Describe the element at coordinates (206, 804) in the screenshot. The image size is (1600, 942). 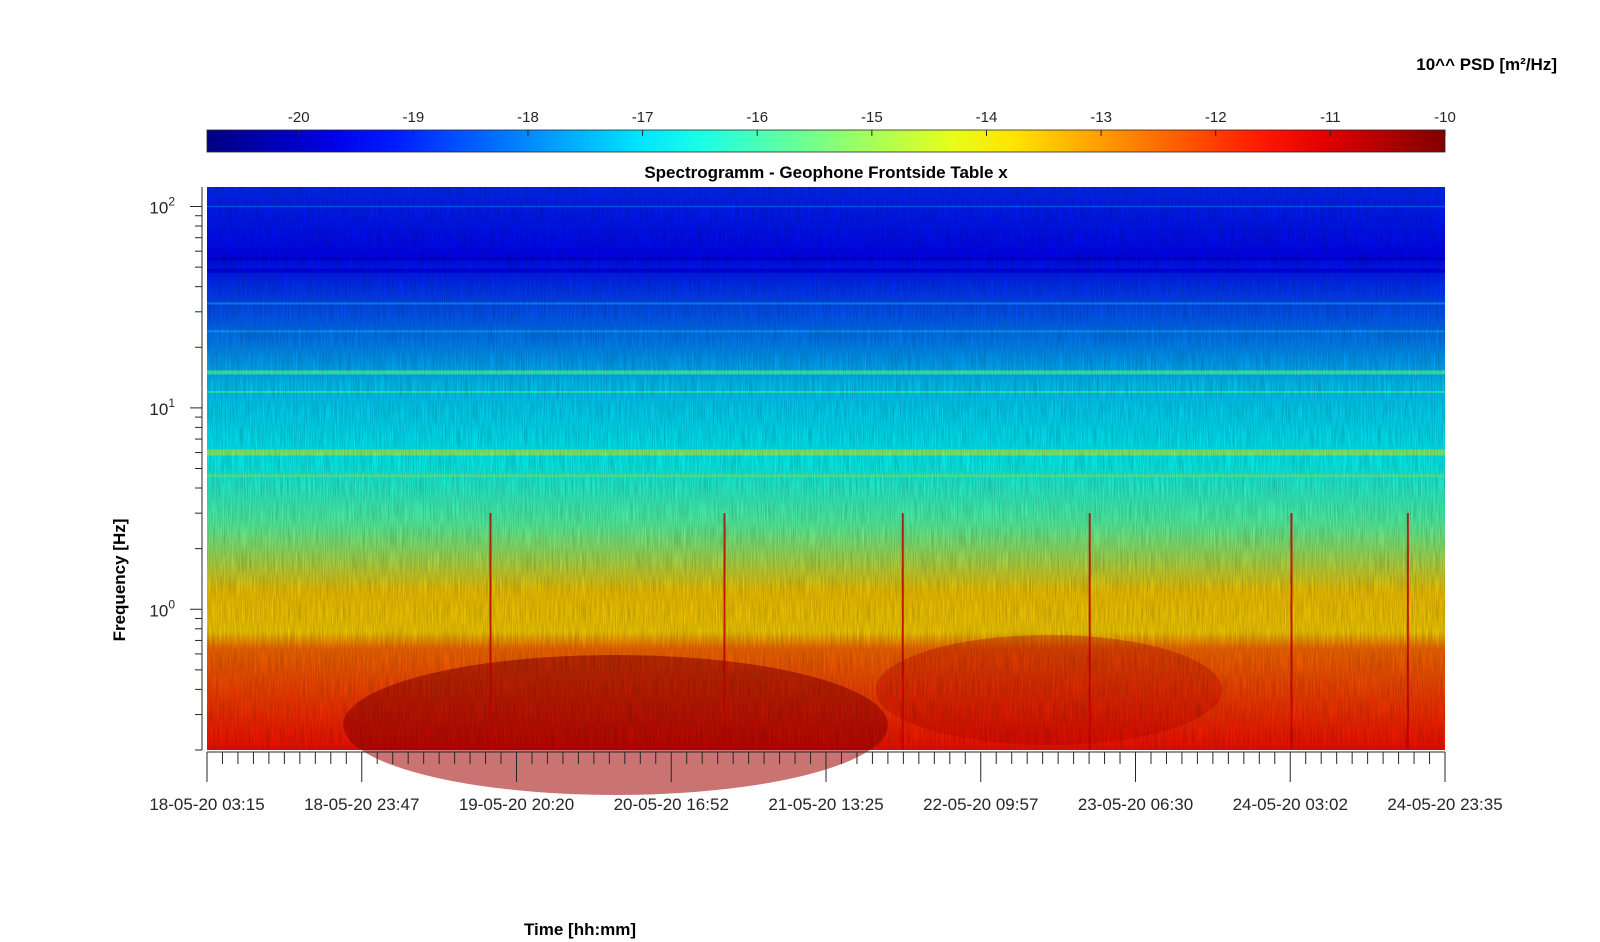
I see `x-tick-label: 18-05-20 03:15` at that location.